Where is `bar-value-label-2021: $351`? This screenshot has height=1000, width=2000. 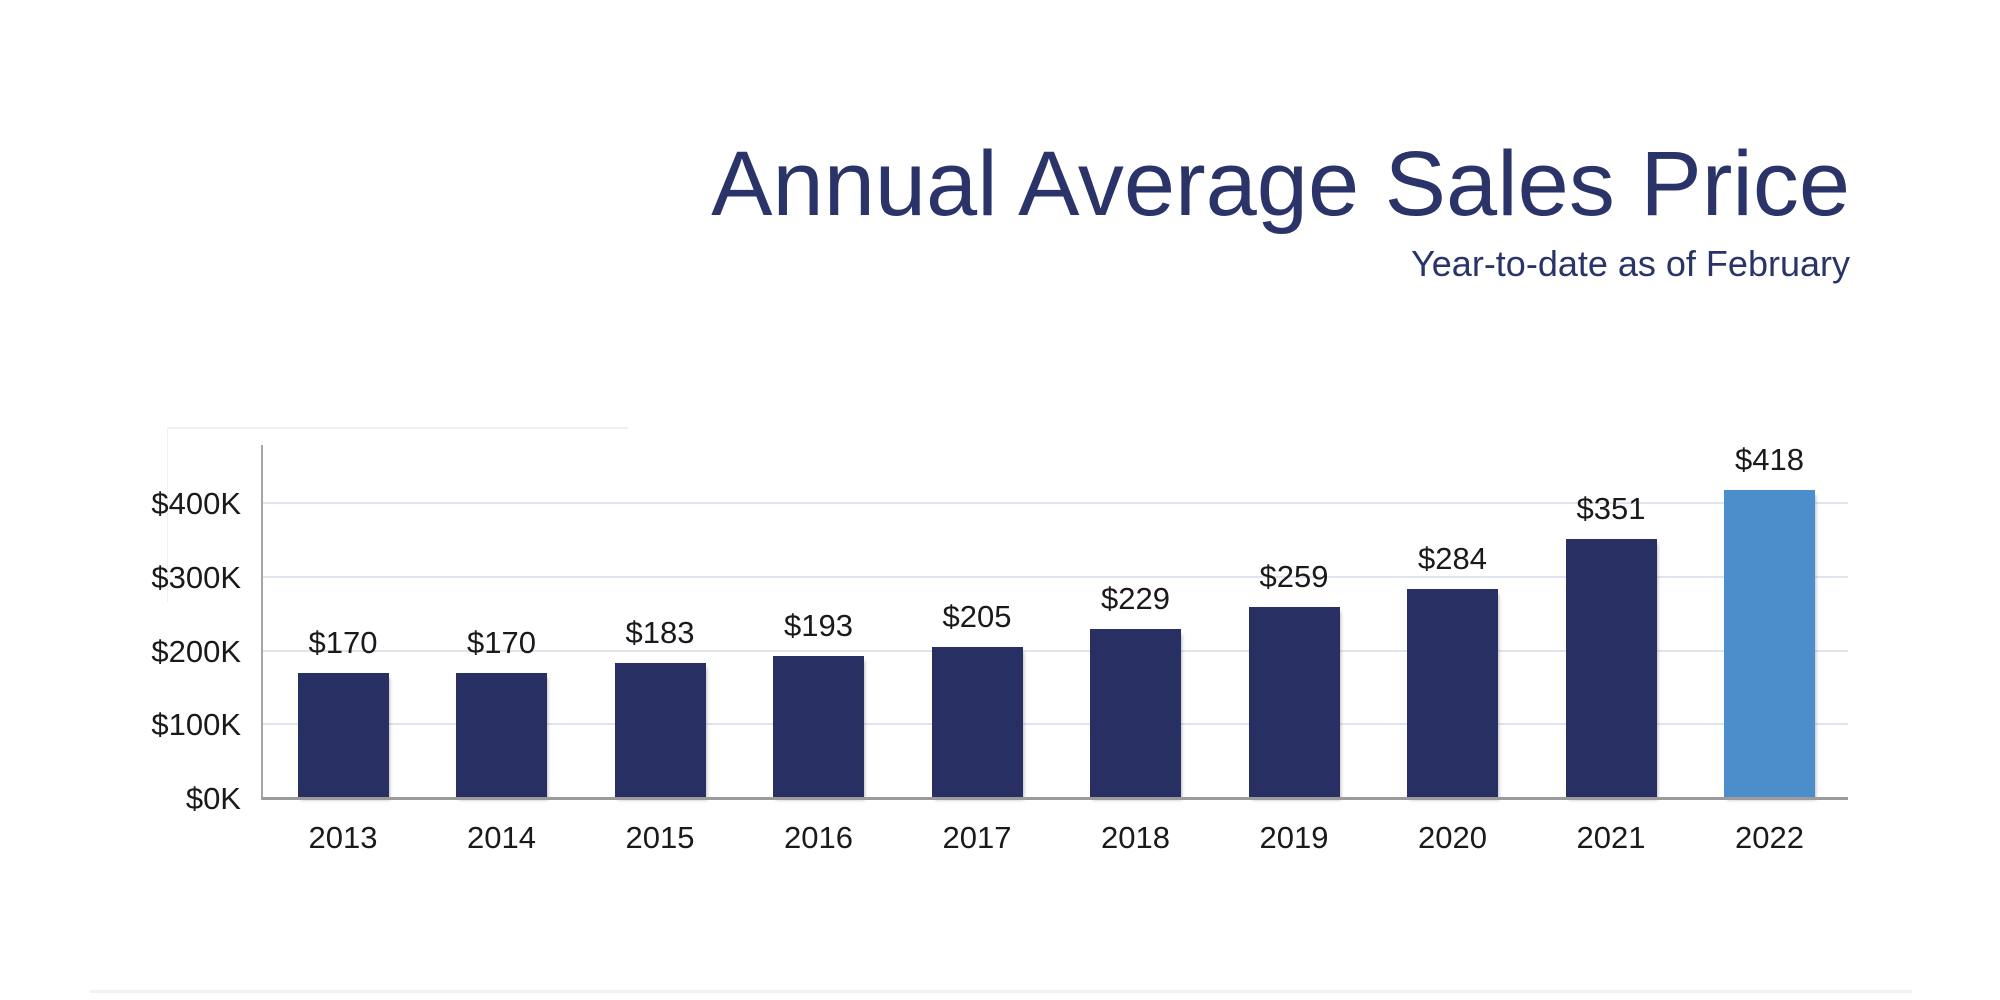
bar-value-label-2021: $351 is located at coordinates (1611, 509).